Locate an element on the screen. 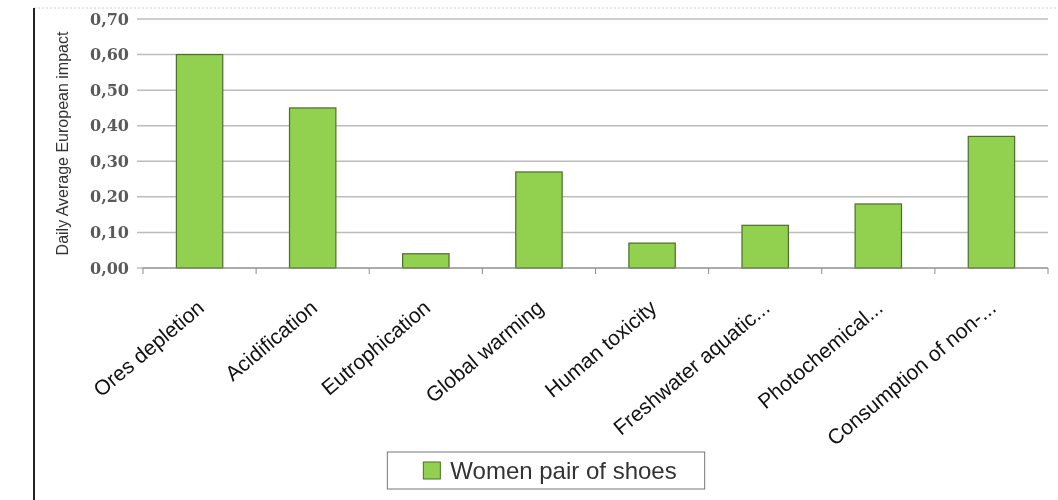 This screenshot has width=1058, height=500. y-tick-label: 0,70 is located at coordinates (109, 19).